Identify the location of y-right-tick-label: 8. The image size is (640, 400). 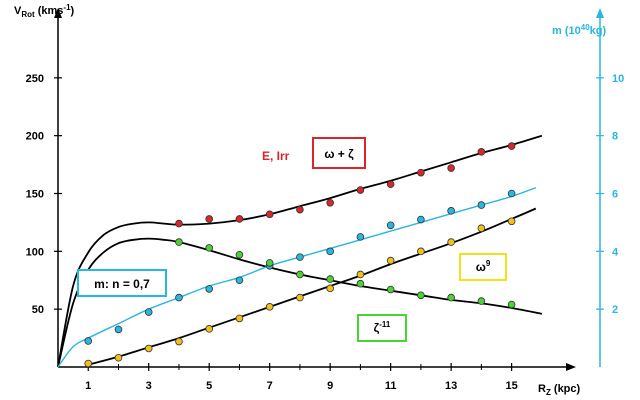
(615, 137).